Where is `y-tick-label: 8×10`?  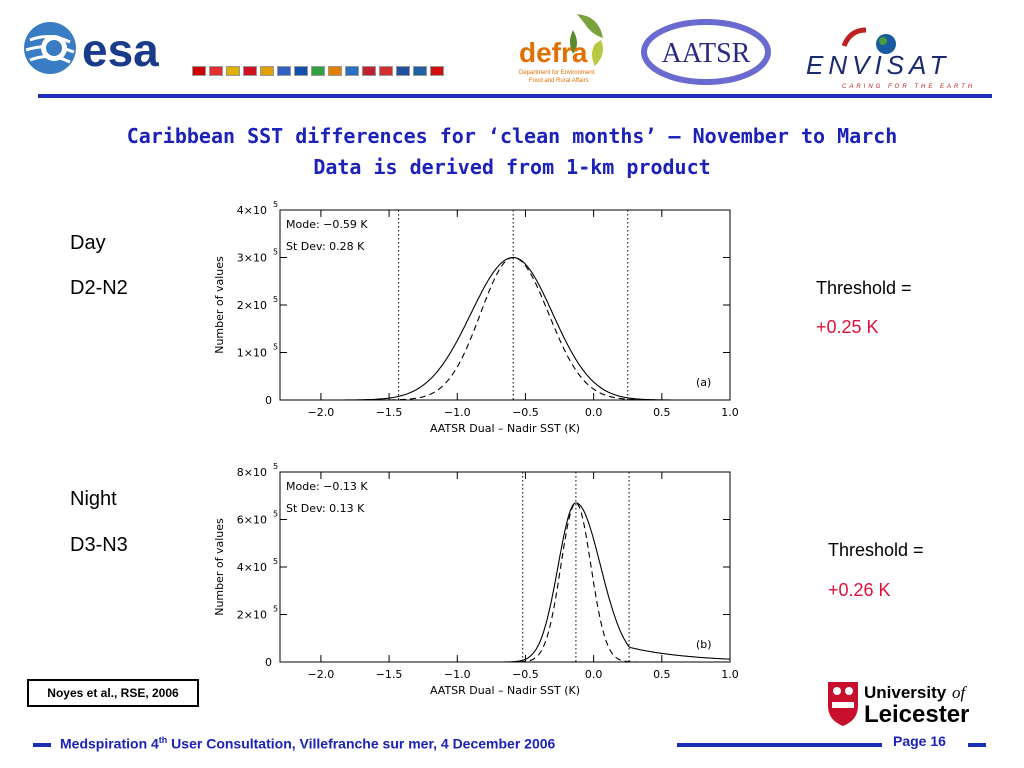 y-tick-label: 8×10 is located at coordinates (252, 472).